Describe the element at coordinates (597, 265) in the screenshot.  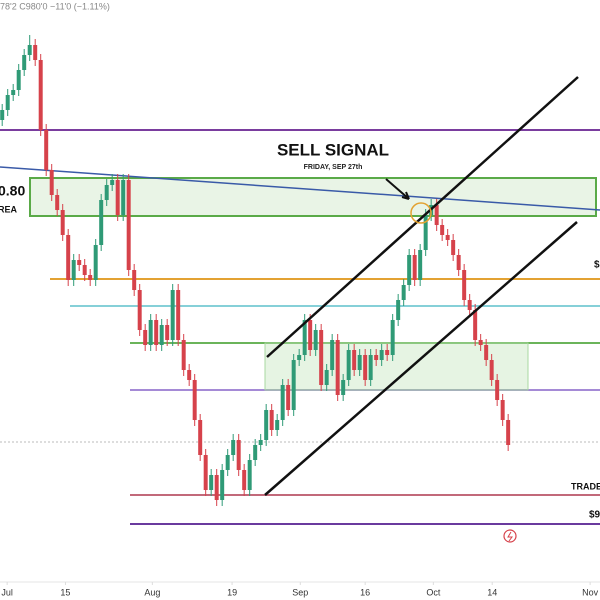
I see `right-mark: $` at that location.